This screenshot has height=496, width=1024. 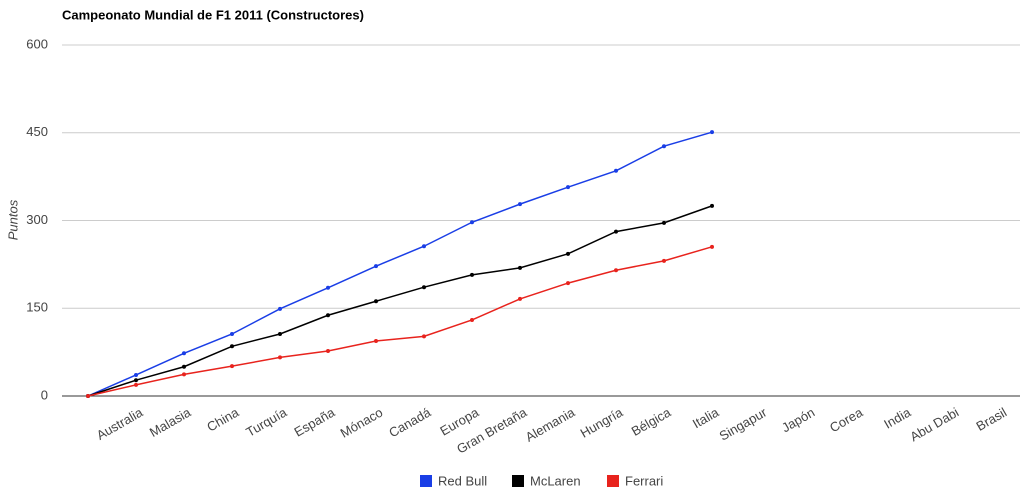 I want to click on x-tick-label: Bélgica, so click(x=651, y=421).